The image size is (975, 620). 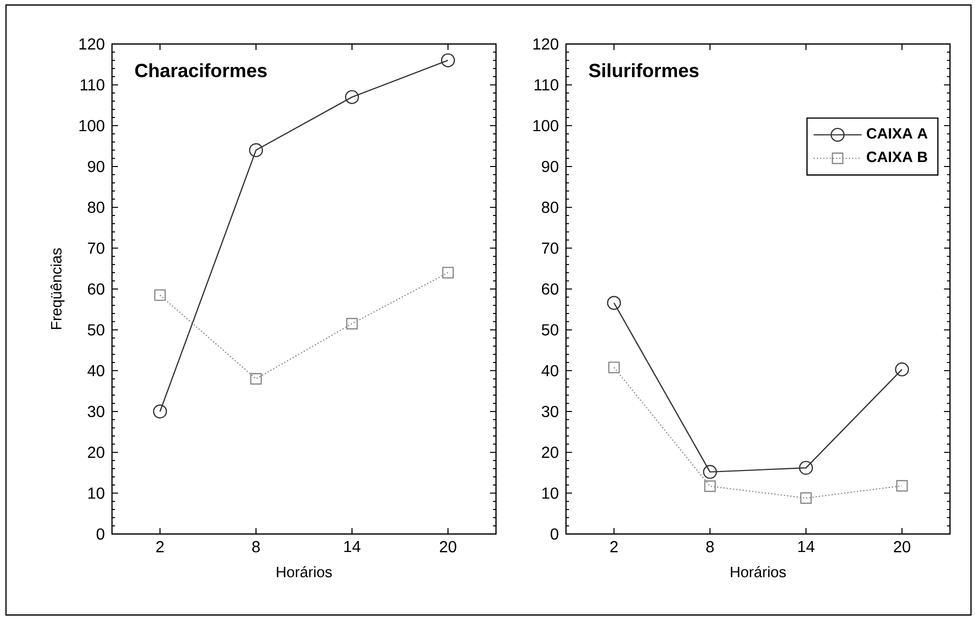 I want to click on legend-label: CAIXA B, so click(x=897, y=157).